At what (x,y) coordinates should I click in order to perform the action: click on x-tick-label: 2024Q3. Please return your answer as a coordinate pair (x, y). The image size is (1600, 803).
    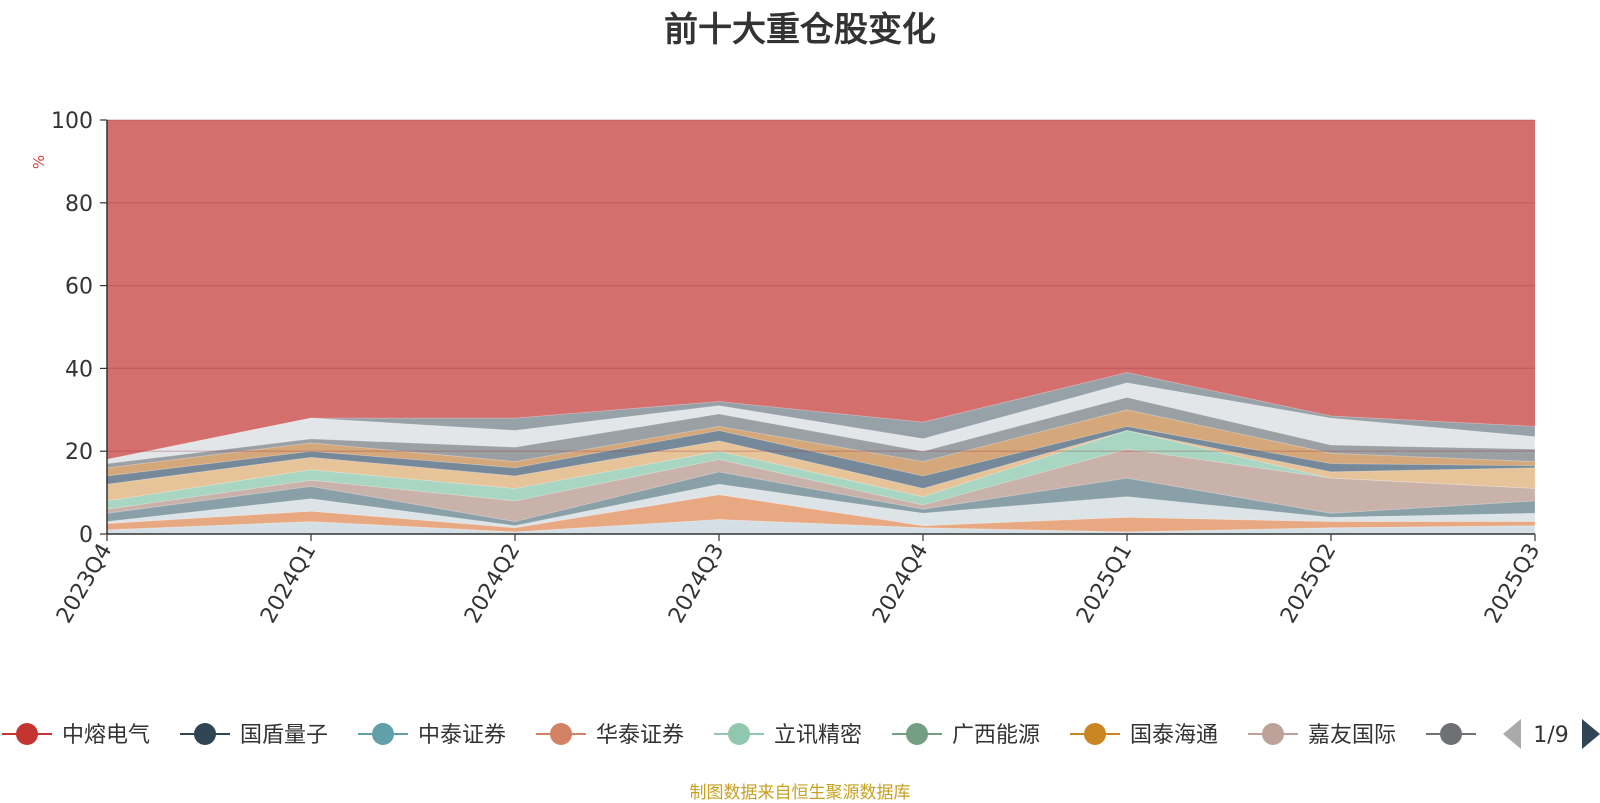
    Looking at the image, I should click on (696, 584).